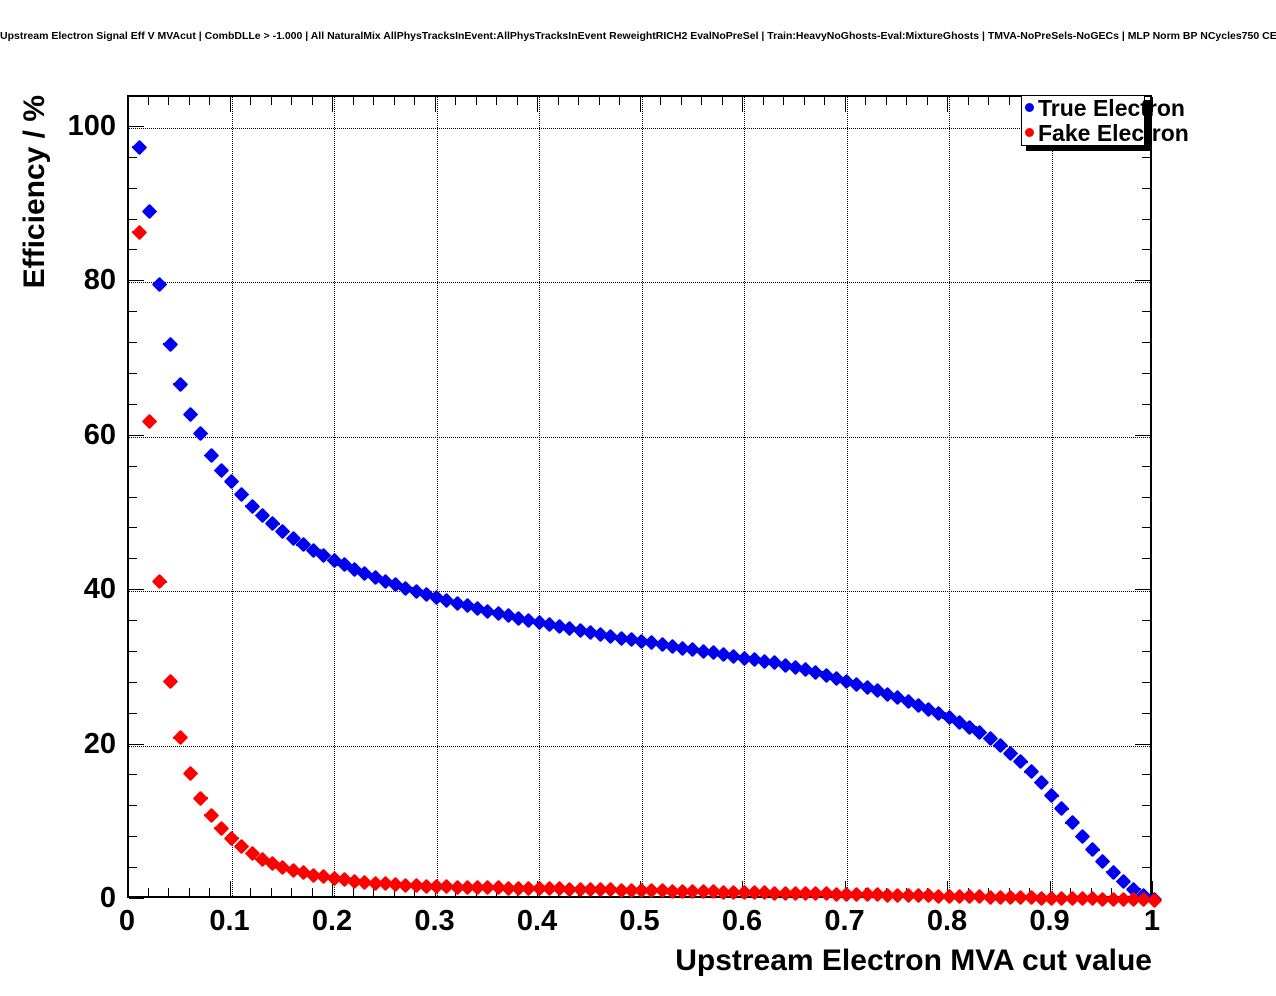 The image size is (1276, 996). Describe the element at coordinates (332, 921) in the screenshot. I see `x-tick-label: 0.2` at that location.